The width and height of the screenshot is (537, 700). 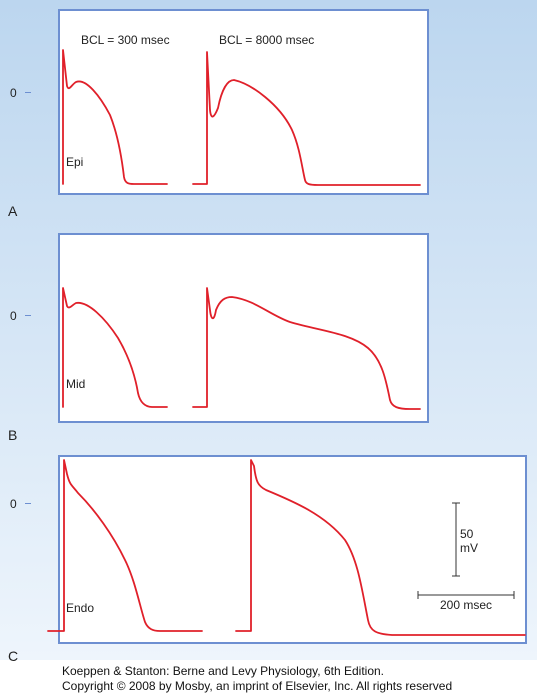 I want to click on epi-trace-long-bcl, so click(x=306, y=118).